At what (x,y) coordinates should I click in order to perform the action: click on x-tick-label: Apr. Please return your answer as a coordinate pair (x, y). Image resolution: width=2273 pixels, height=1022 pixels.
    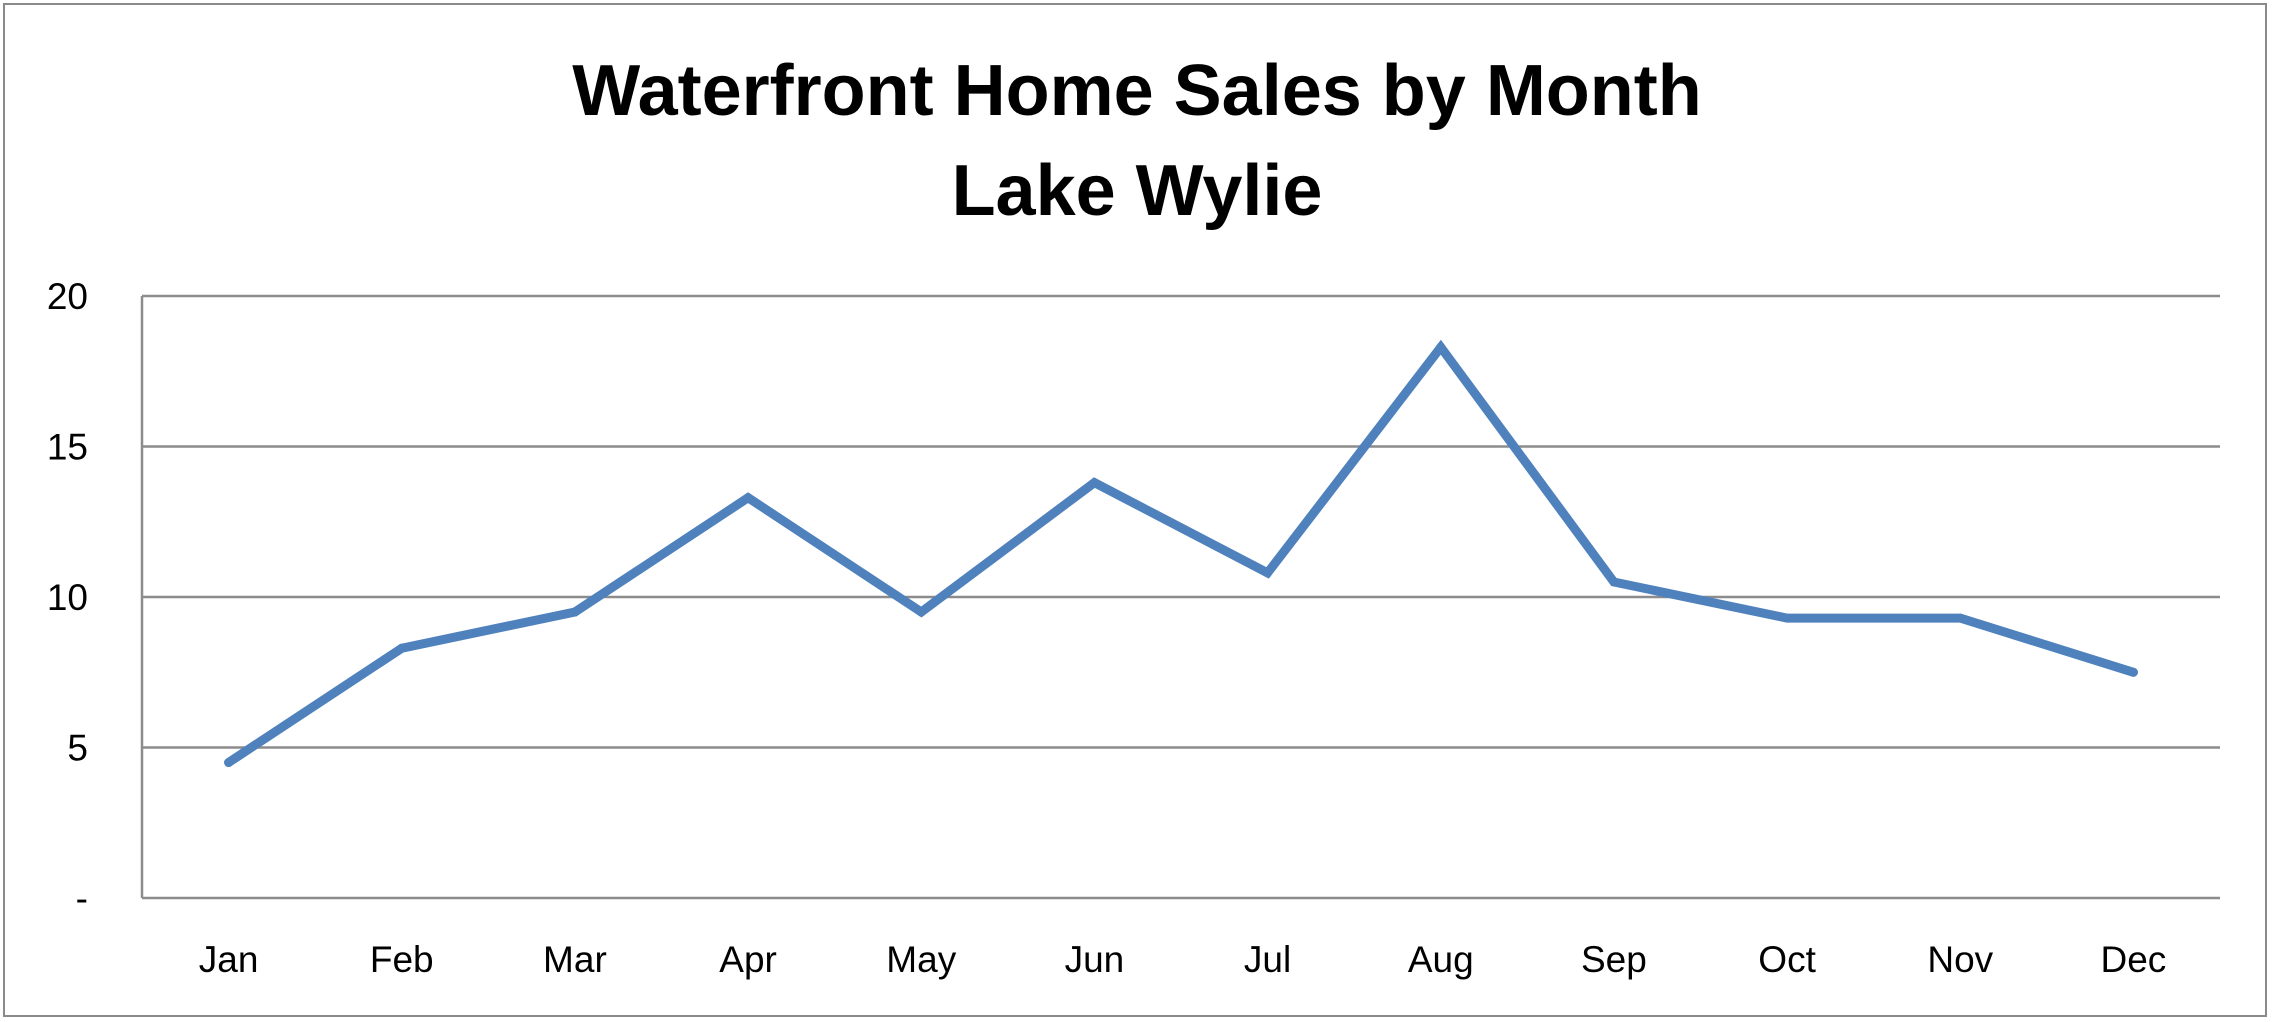
    Looking at the image, I should click on (748, 959).